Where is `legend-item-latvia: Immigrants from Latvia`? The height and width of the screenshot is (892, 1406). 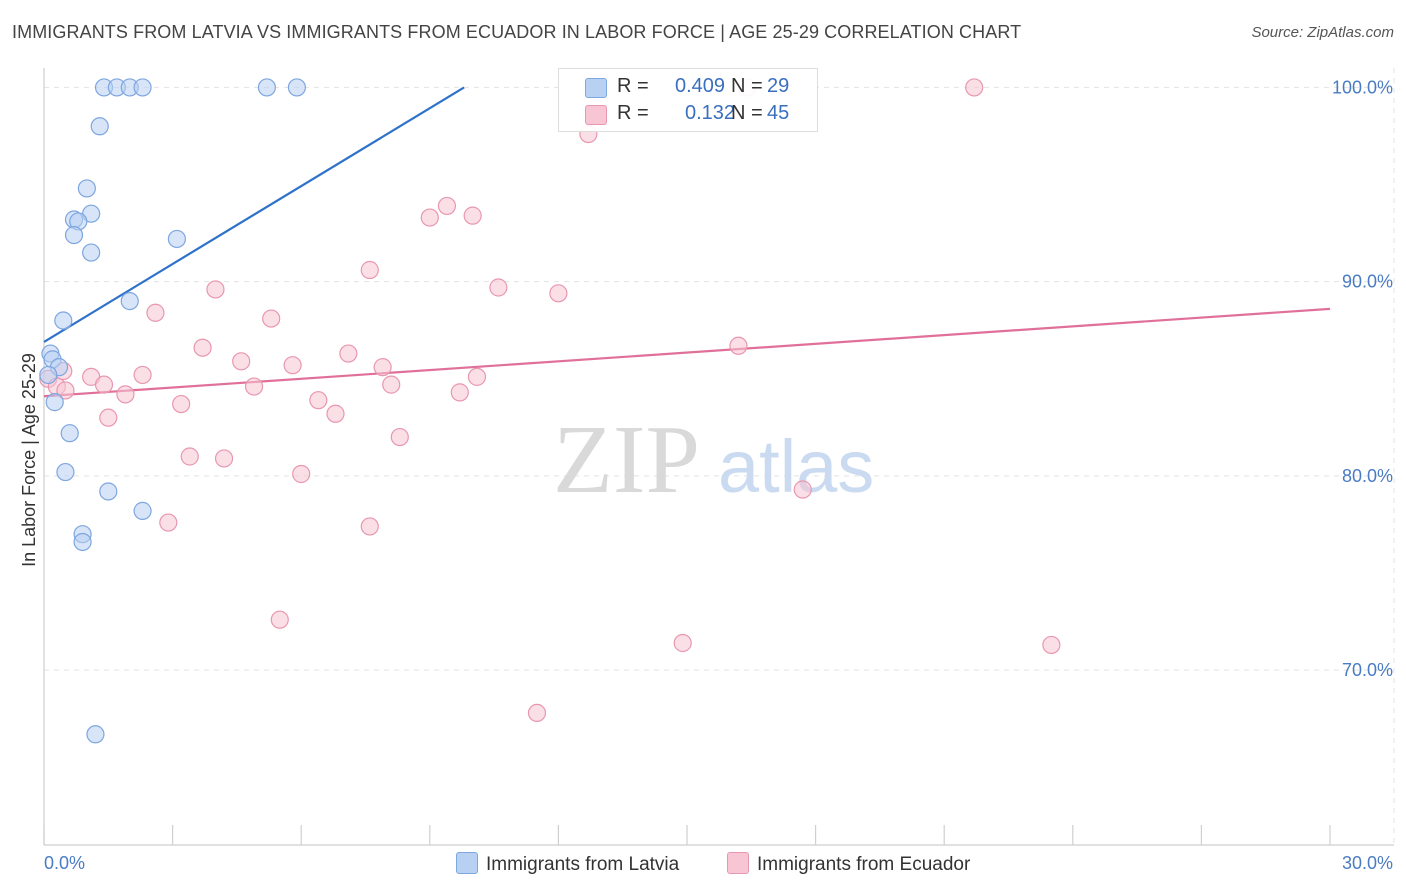
legend-item-latvia: Immigrants from Latvia is located at coordinates (567, 864).